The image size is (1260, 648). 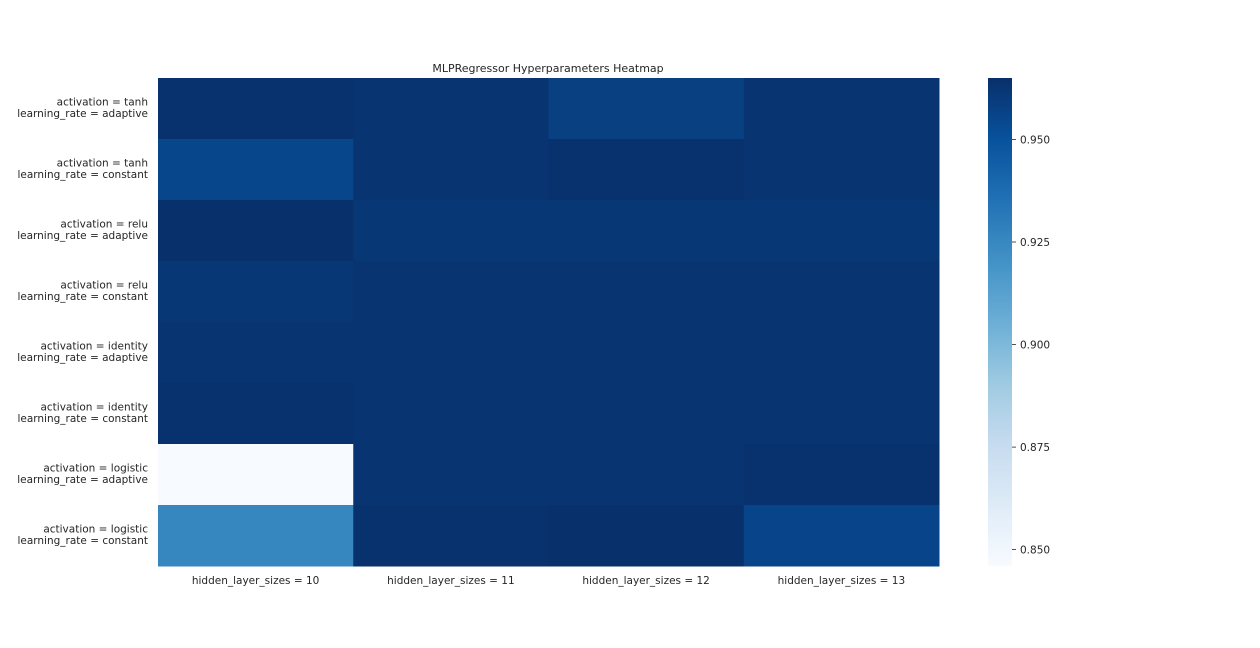 What do you see at coordinates (1035, 448) in the screenshot?
I see `colorbar-tick-label: 0.875` at bounding box center [1035, 448].